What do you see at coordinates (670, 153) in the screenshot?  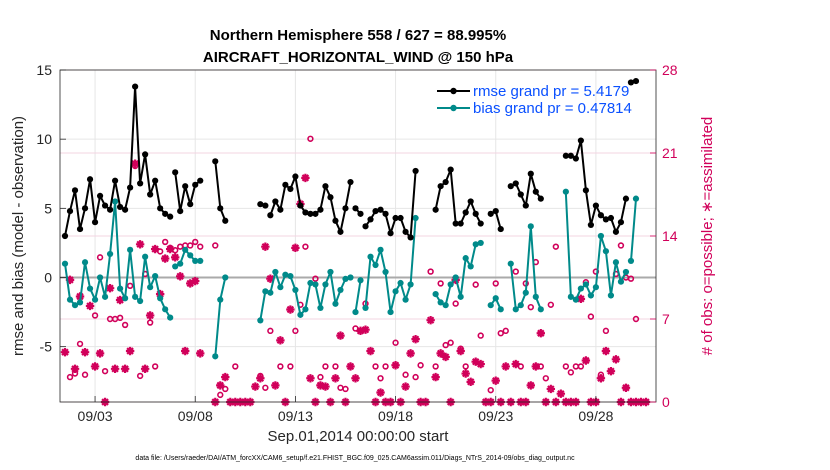 I see `y-right-tick-label: 21` at bounding box center [670, 153].